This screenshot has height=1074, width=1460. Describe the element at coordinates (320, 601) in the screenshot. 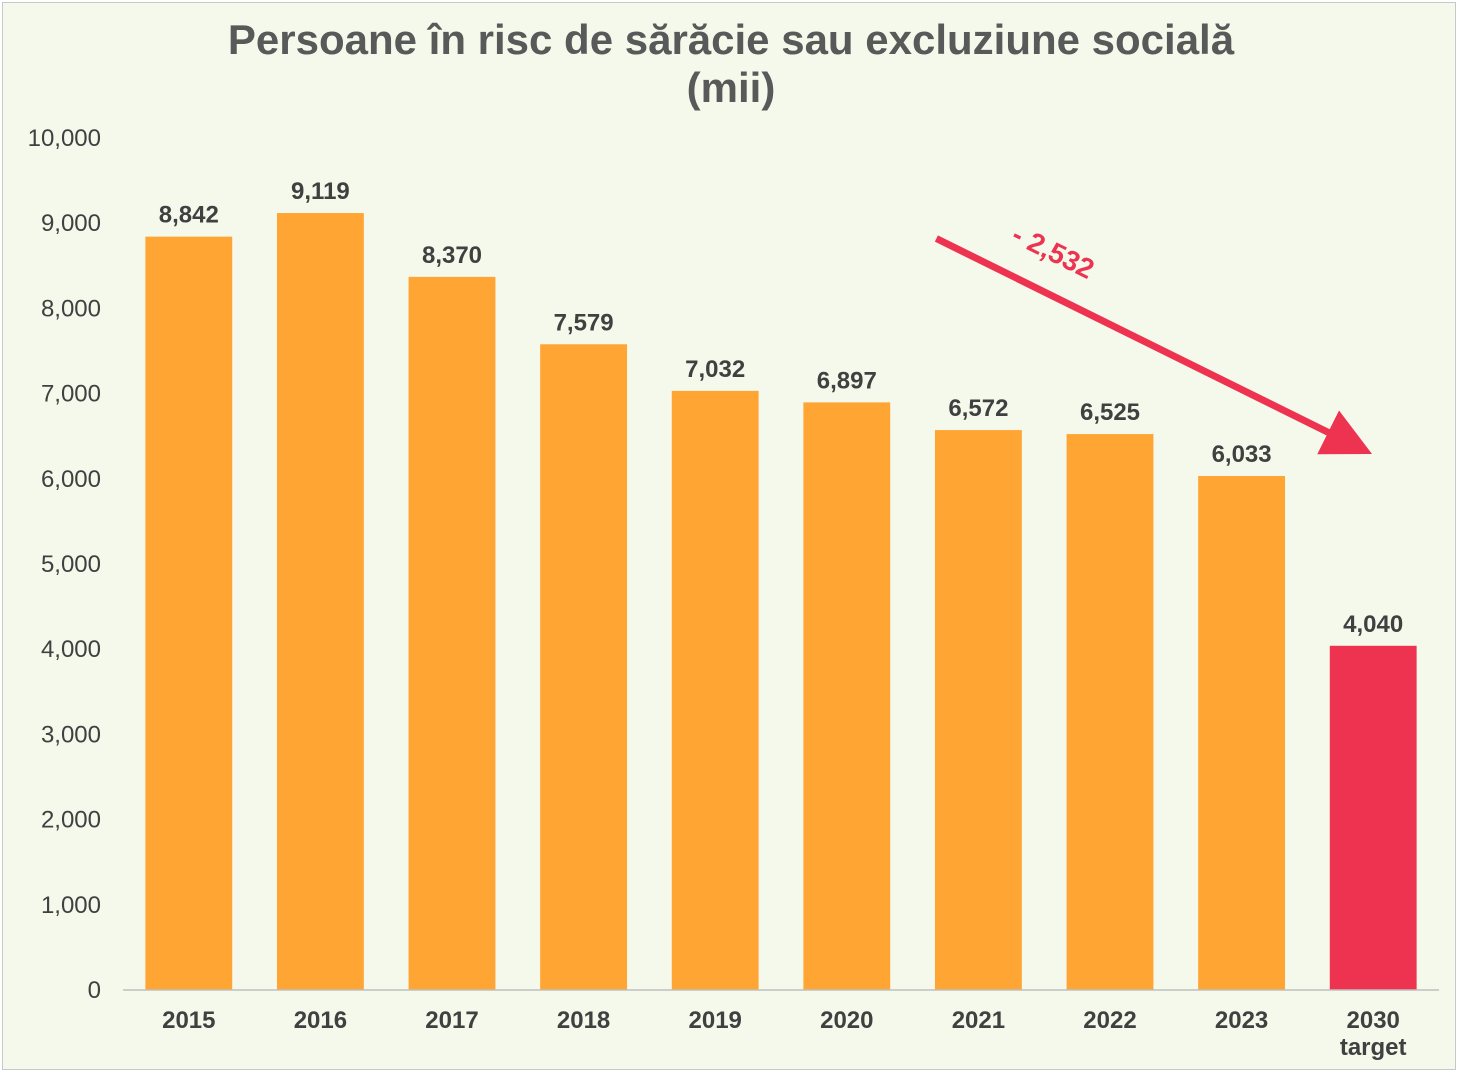

I see `bar-2016` at that location.